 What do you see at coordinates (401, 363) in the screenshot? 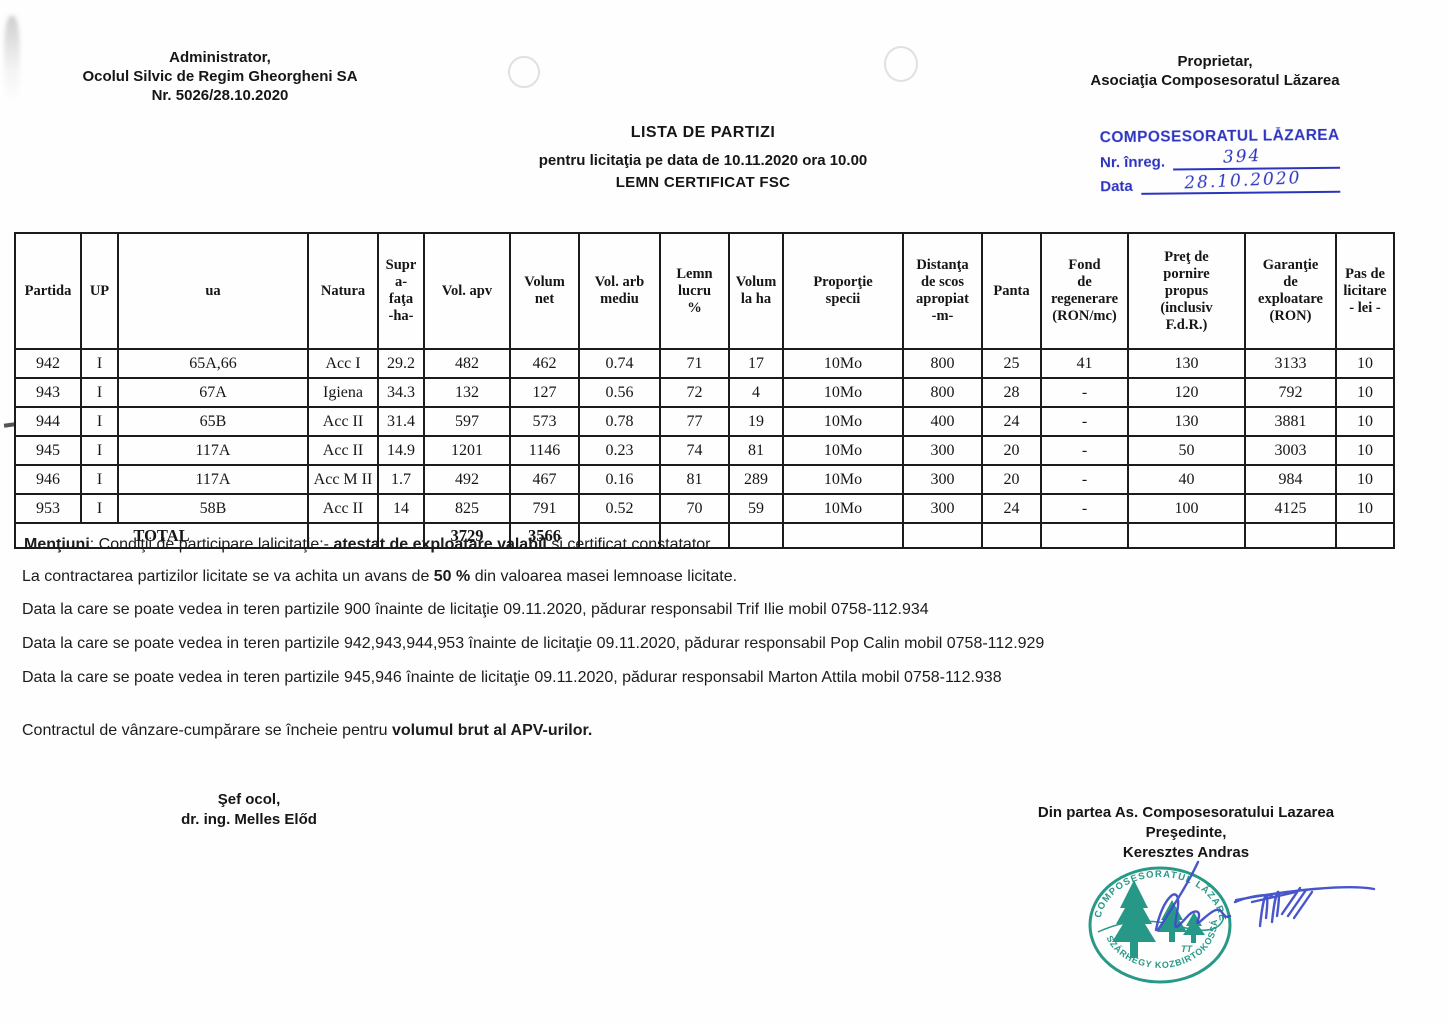
I see `table-cell: 29.2` at bounding box center [401, 363].